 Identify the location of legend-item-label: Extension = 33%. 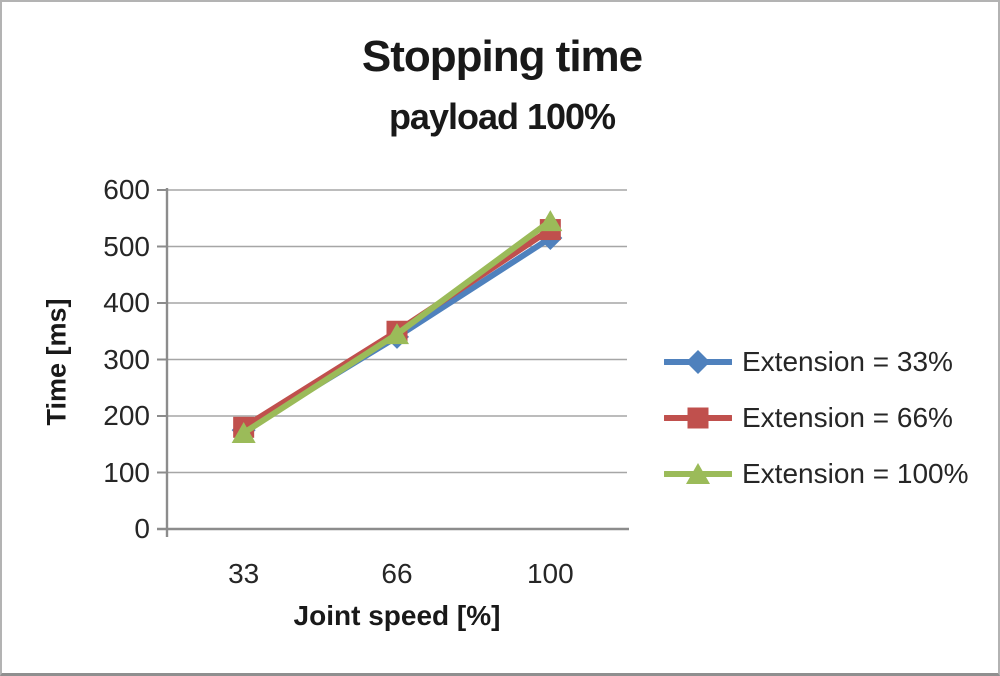
(847, 361).